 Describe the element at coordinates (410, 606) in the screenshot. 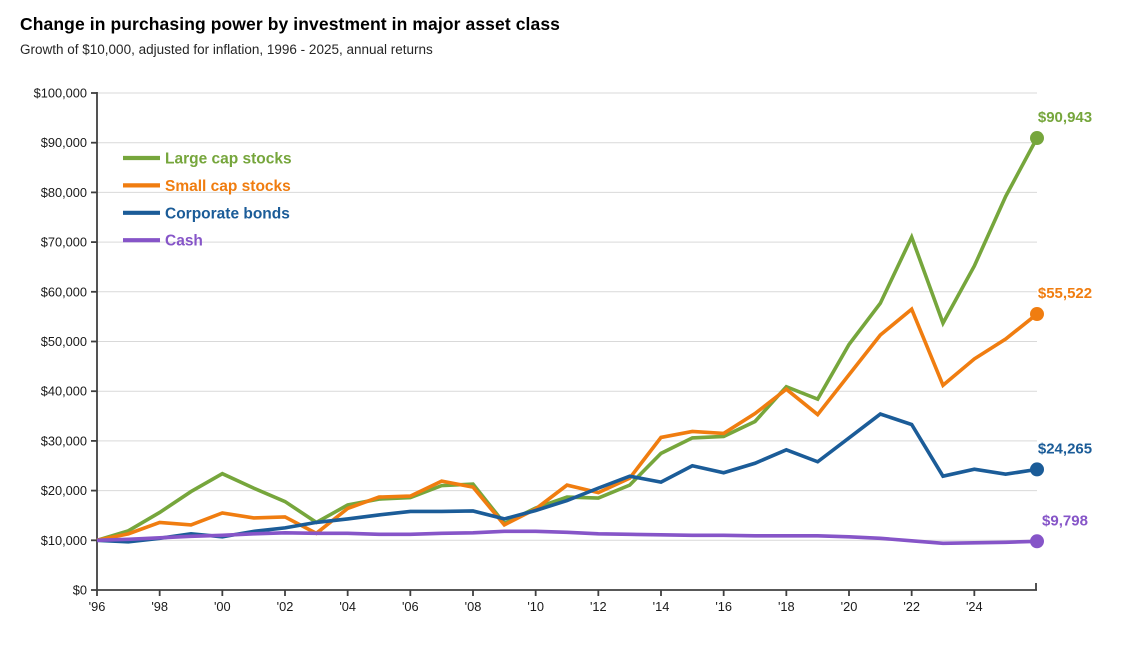

I see `x-axis-tick-label: '06` at that location.